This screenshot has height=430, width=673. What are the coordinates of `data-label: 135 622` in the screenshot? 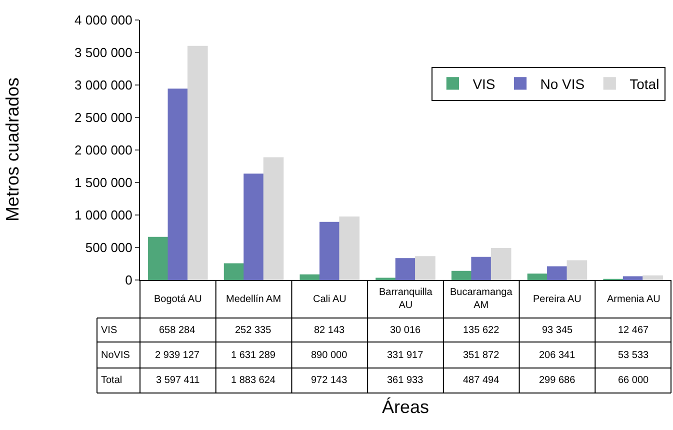 It's located at (481, 330).